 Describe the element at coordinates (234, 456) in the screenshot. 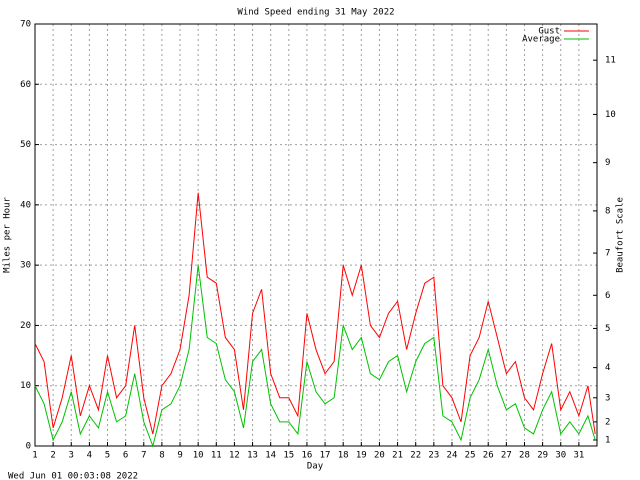

I see `x-tick-label: 12` at that location.